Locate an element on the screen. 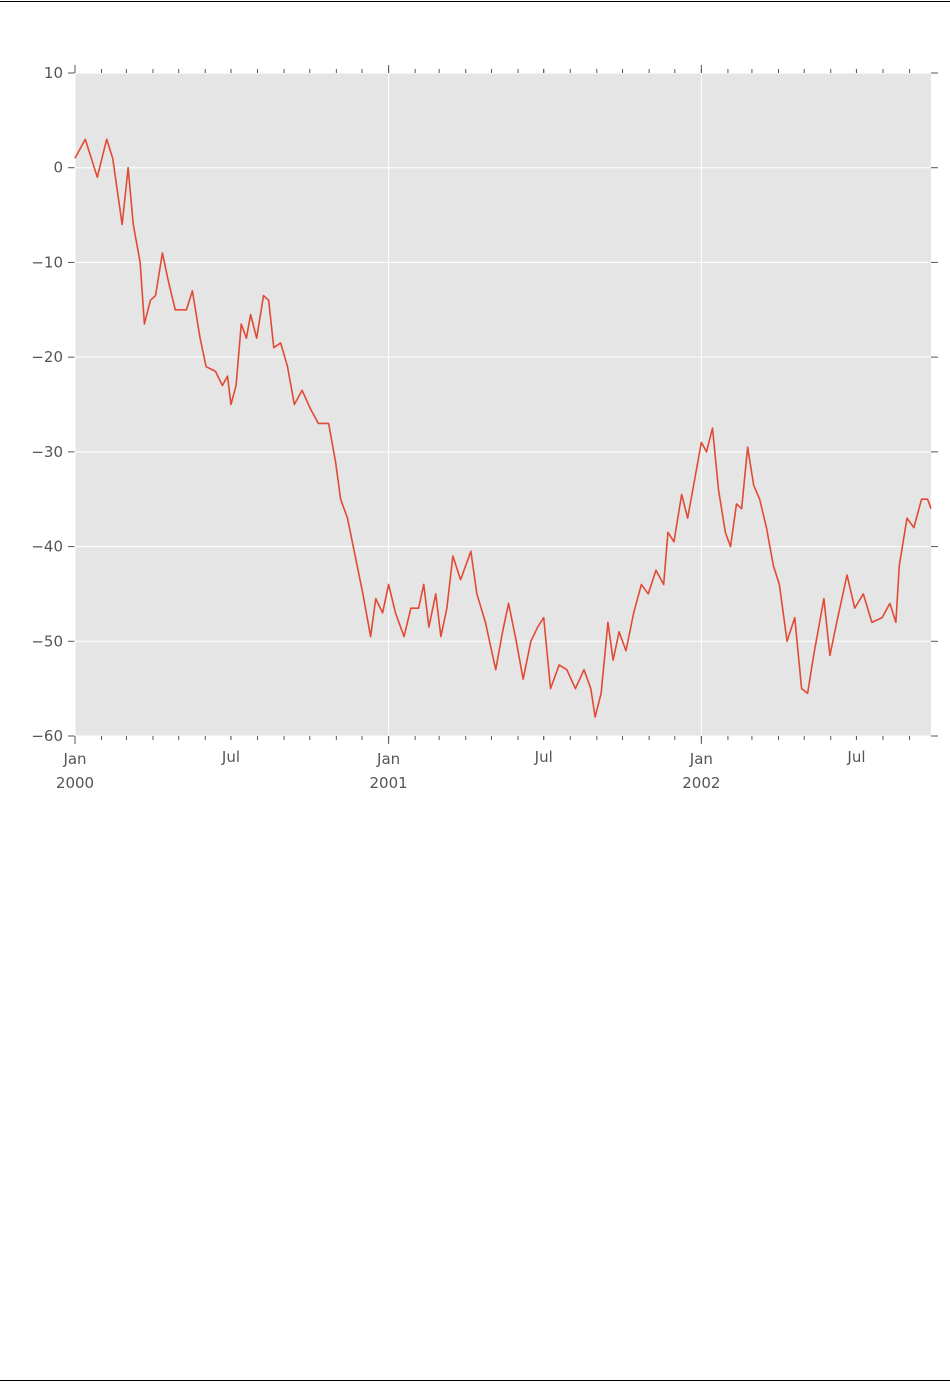 The height and width of the screenshot is (1386, 950). y-tick-label: −60 is located at coordinates (47, 736).